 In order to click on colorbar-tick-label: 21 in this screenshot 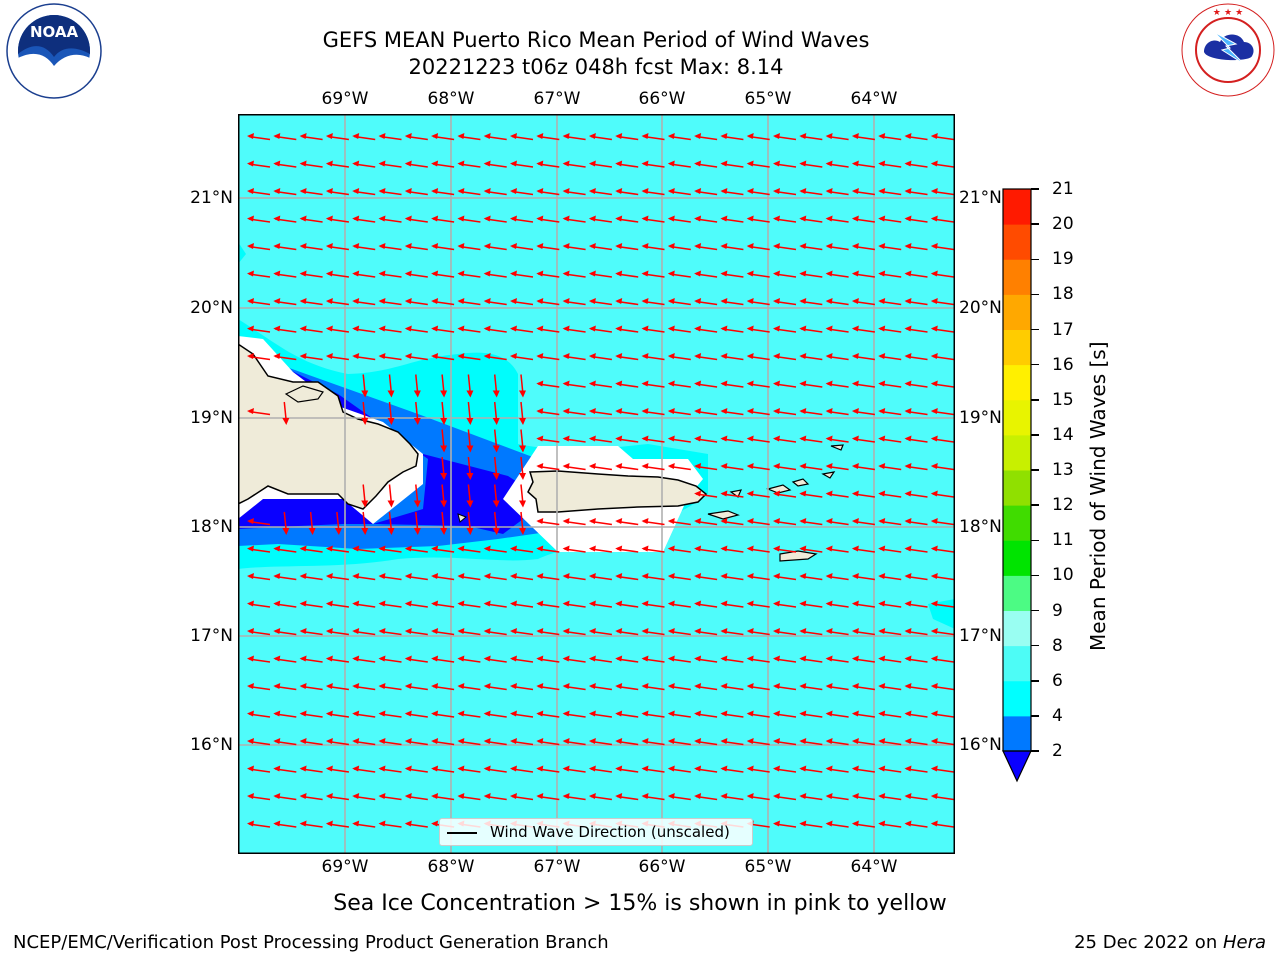, I will do `click(1063, 189)`.